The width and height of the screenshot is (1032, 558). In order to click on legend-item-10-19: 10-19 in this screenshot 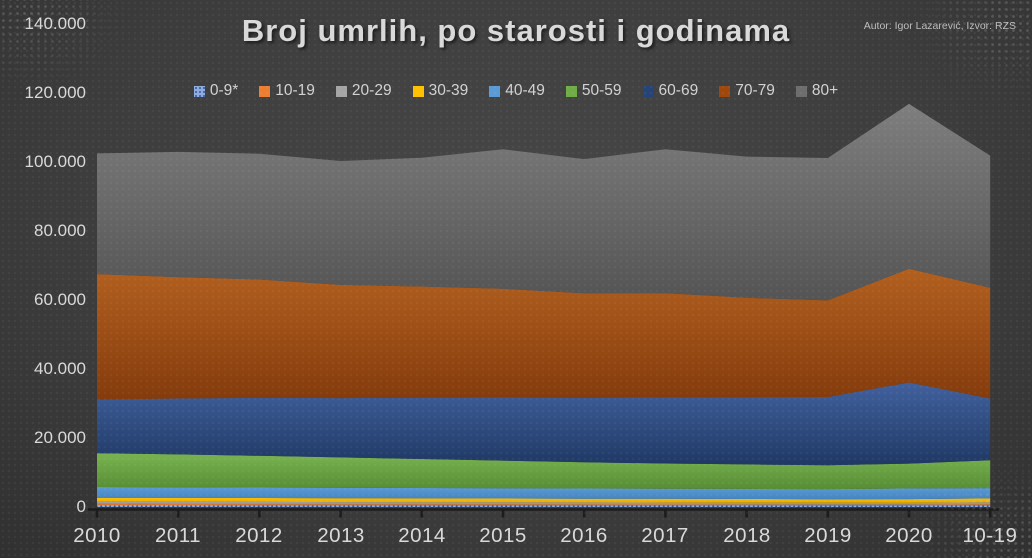, I will do `click(287, 91)`.